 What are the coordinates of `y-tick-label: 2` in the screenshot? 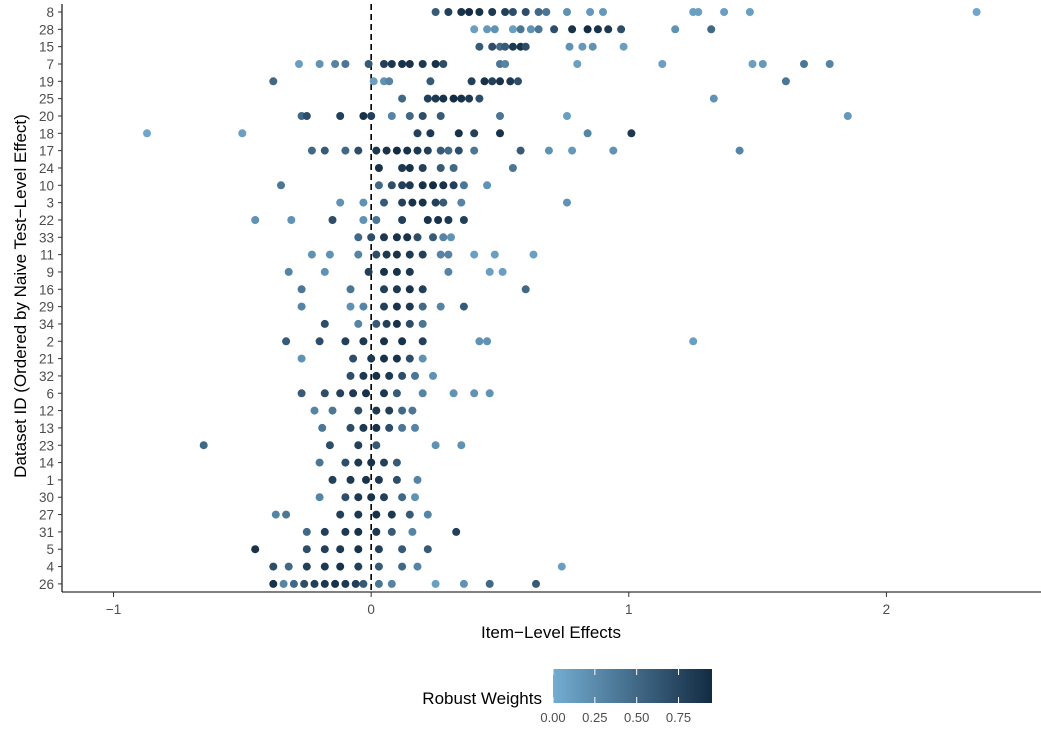 It's located at (50, 341).